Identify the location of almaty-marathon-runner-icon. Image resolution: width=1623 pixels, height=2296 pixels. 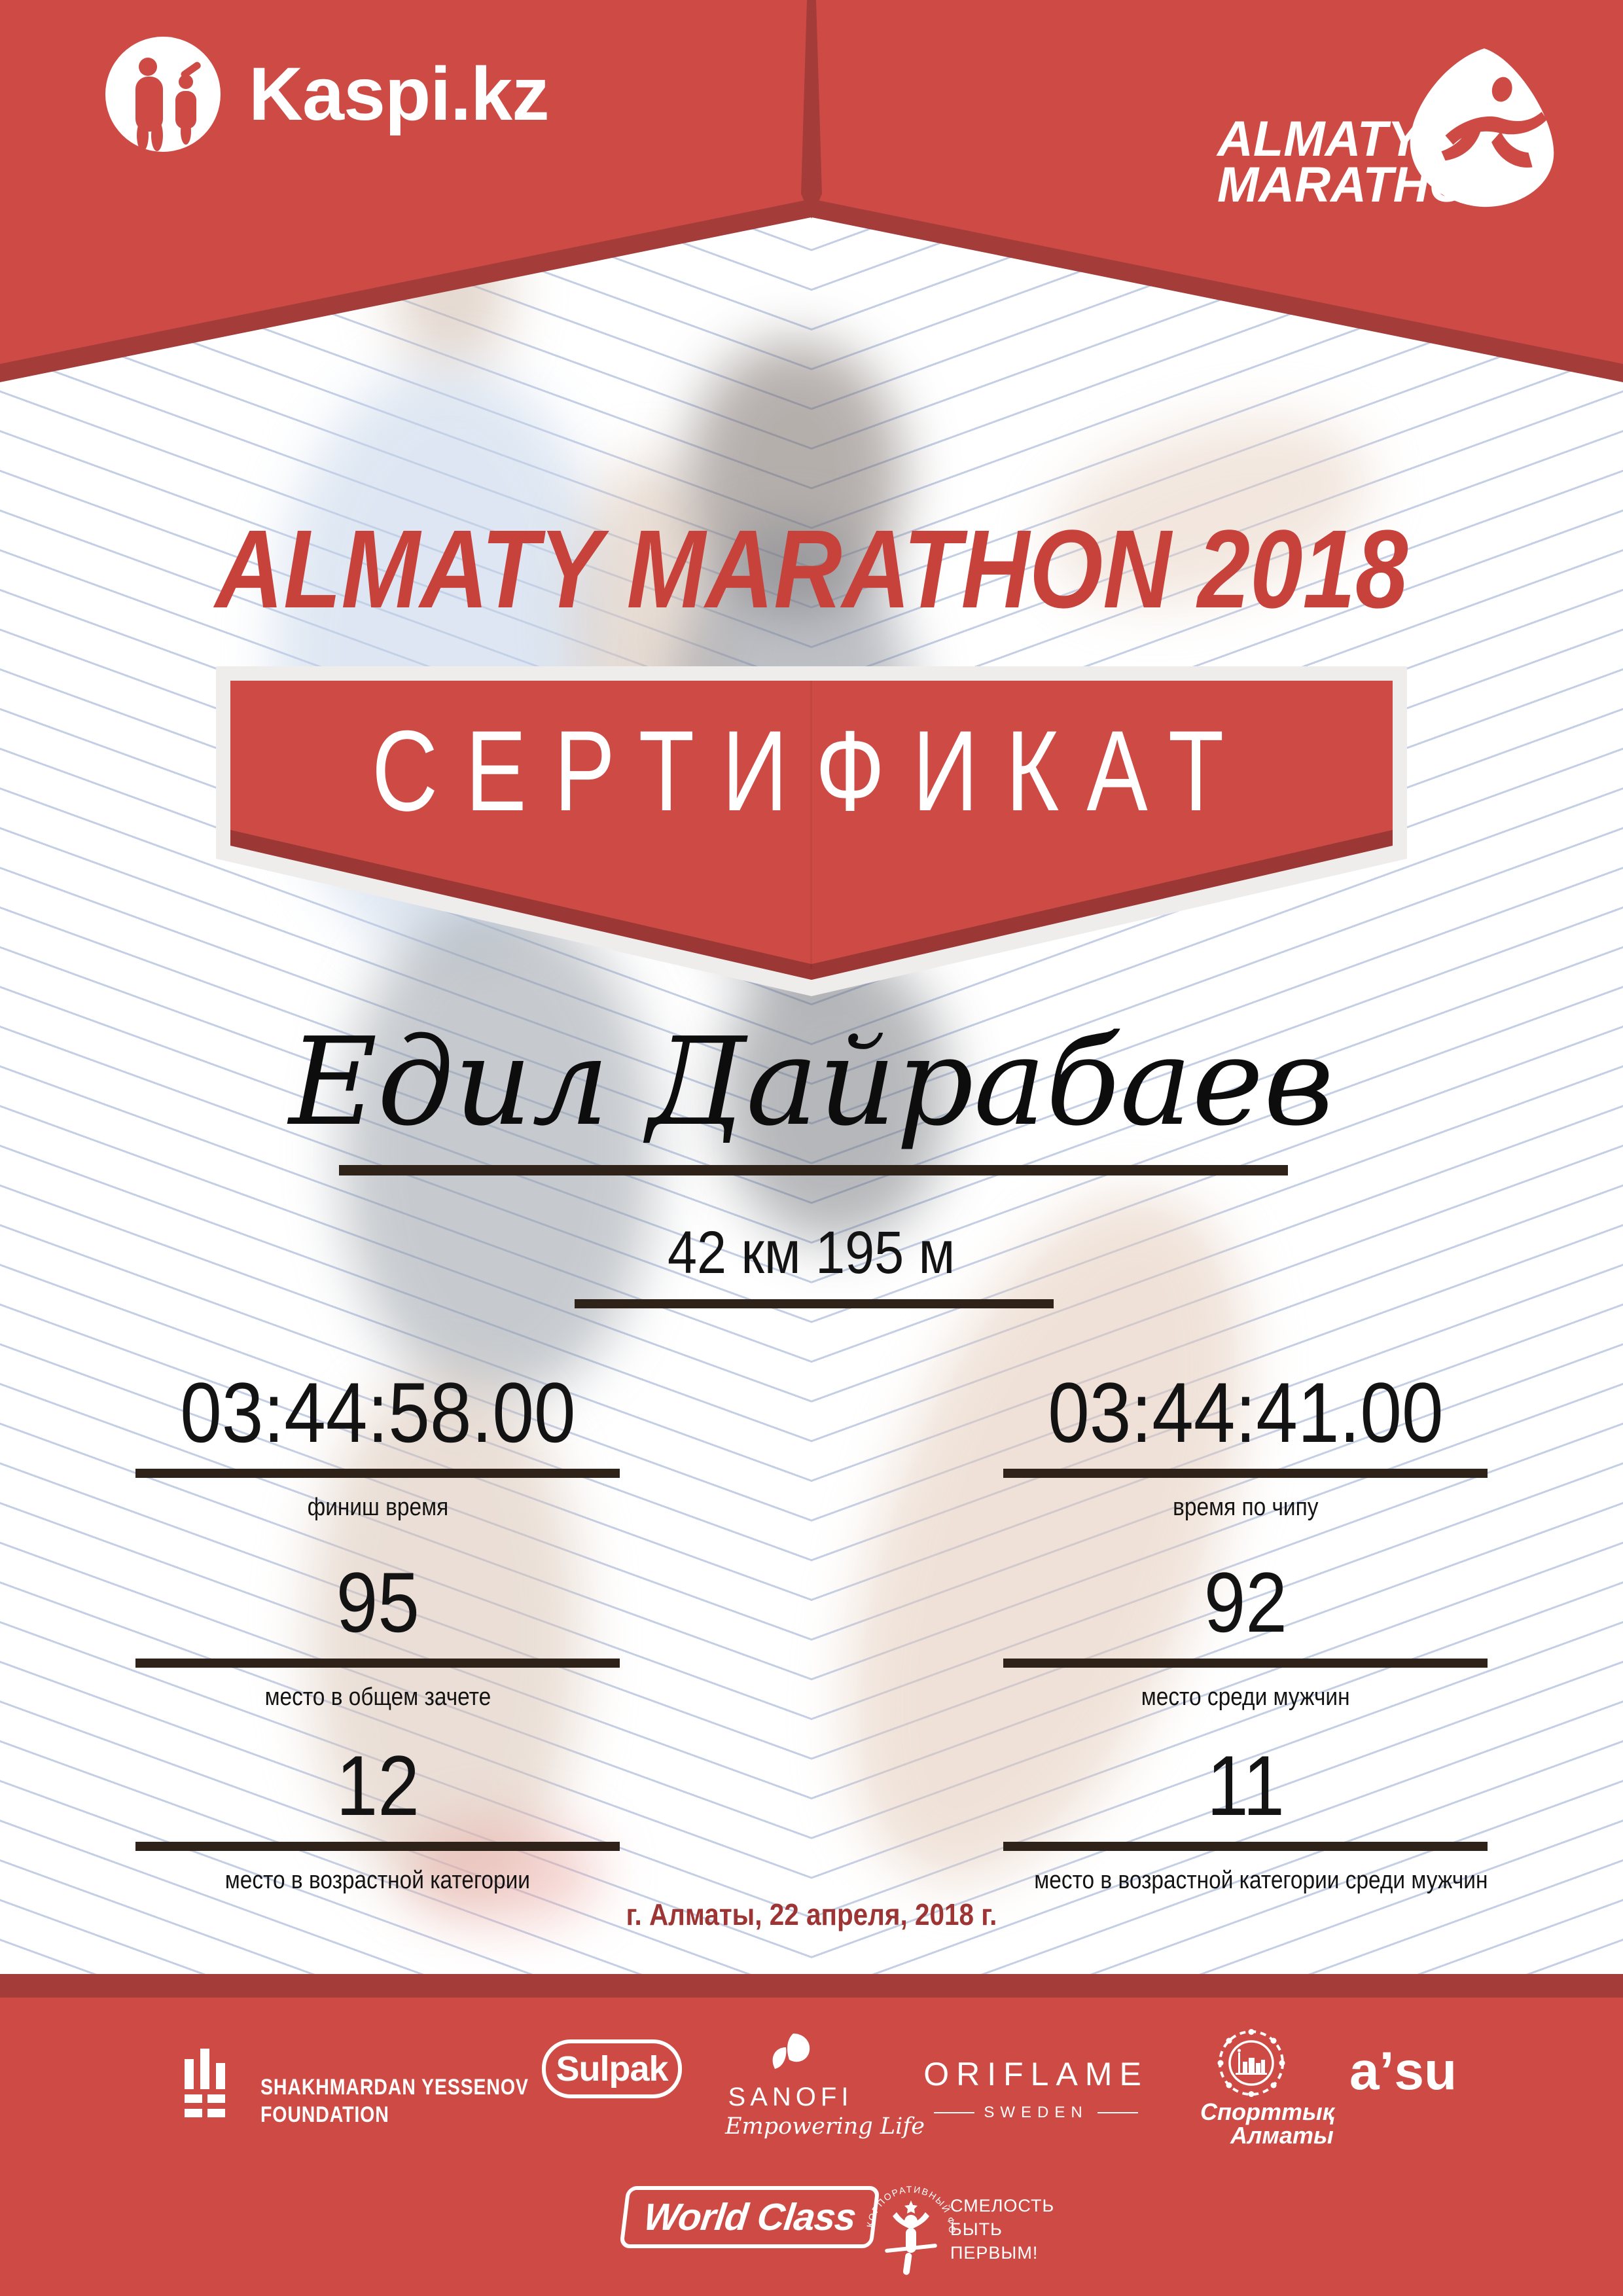
(1482, 127).